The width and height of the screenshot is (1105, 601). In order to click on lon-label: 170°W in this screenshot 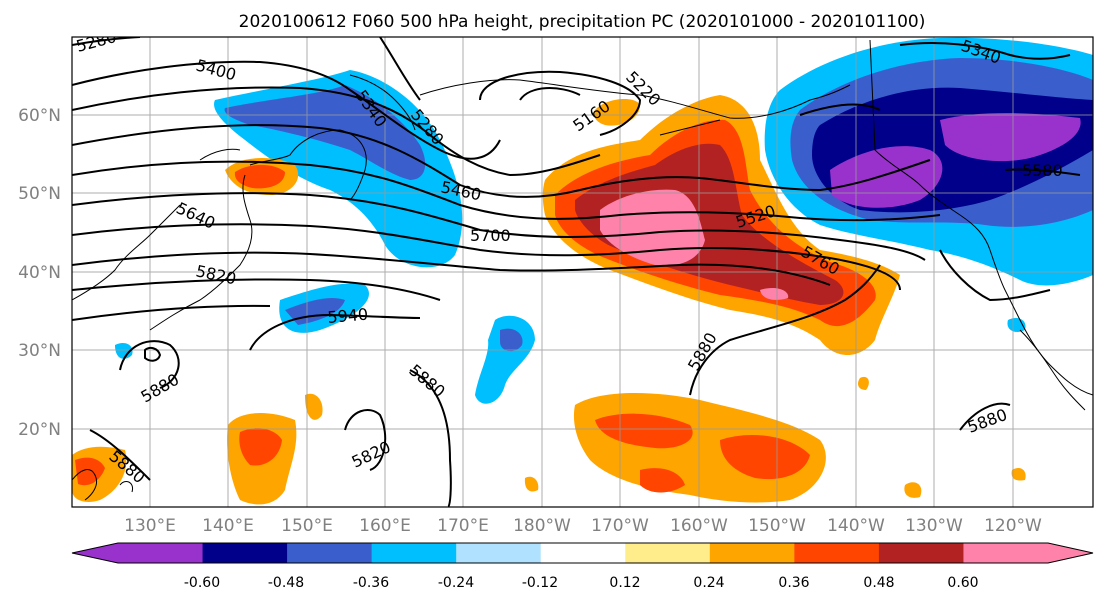, I will do `click(620, 526)`.